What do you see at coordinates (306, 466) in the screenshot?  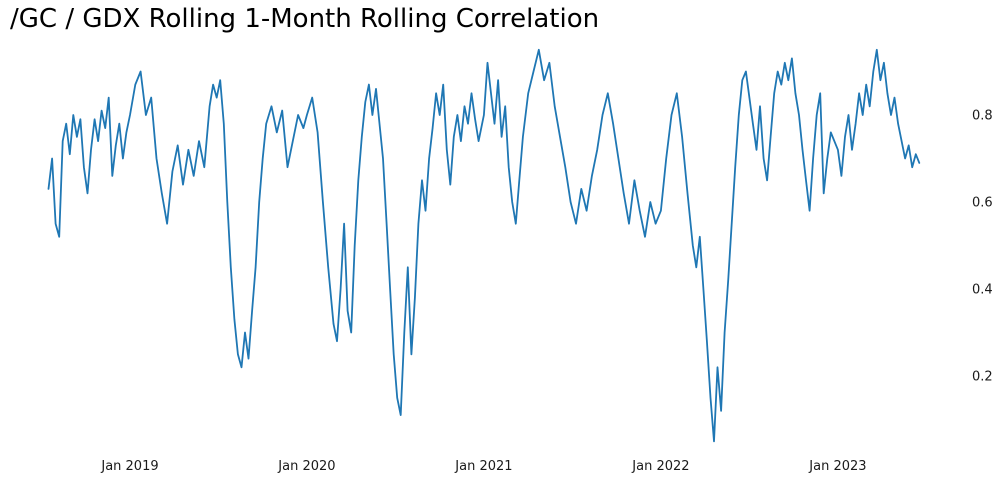 I see `x-tick-label: Jan 2020` at bounding box center [306, 466].